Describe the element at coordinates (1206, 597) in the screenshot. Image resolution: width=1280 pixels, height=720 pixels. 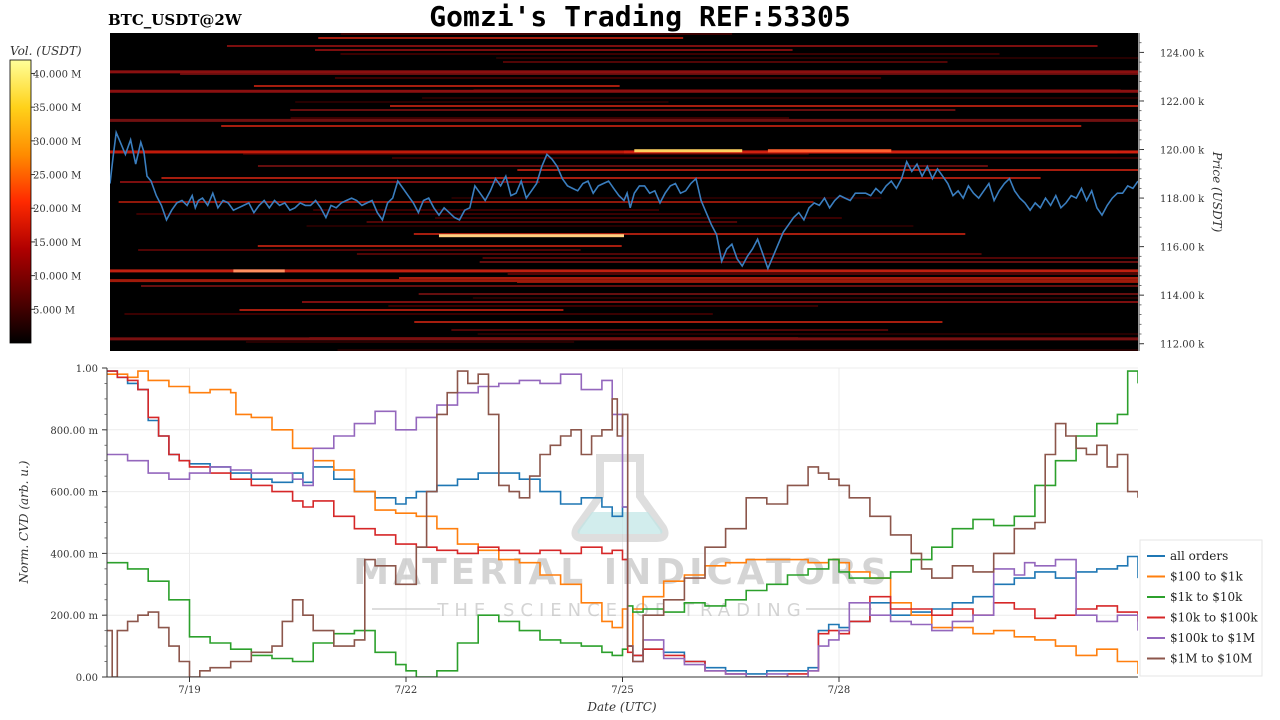
I see `legend-entry: $1k to $10k` at that location.